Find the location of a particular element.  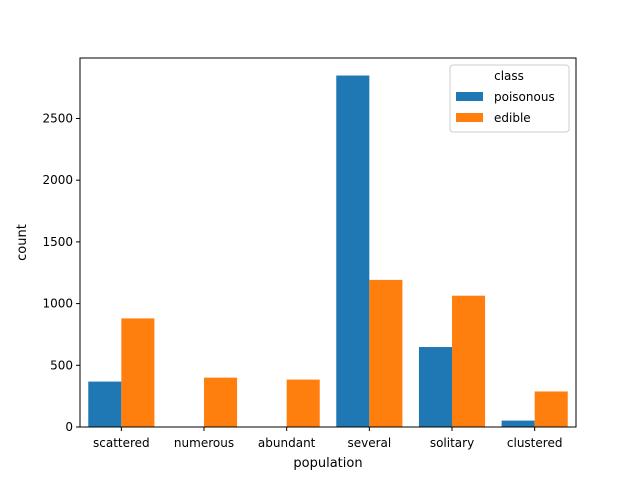

bar-edible-solitary is located at coordinates (469, 361).